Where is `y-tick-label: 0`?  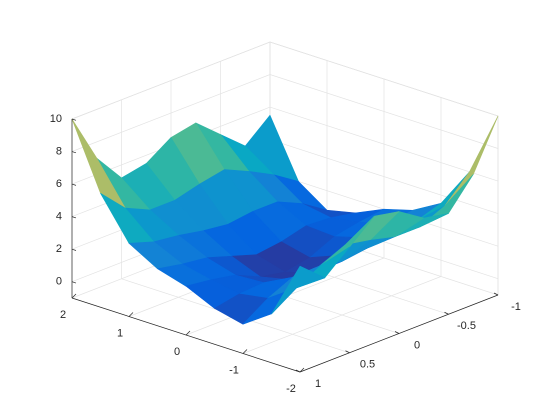 y-tick-label: 0 is located at coordinates (417, 345).